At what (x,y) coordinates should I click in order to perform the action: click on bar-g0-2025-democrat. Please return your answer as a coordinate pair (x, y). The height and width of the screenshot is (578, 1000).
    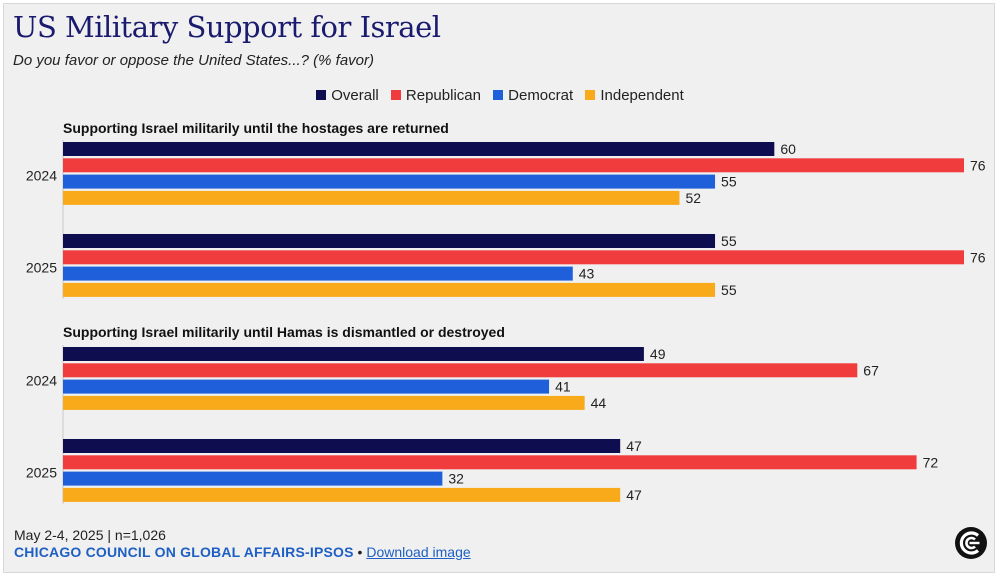
    Looking at the image, I should click on (318, 273).